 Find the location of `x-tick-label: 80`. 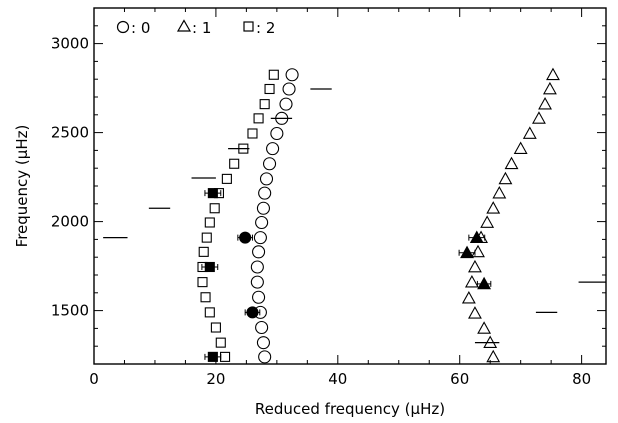

x-tick-label: 80 is located at coordinates (581, 379).